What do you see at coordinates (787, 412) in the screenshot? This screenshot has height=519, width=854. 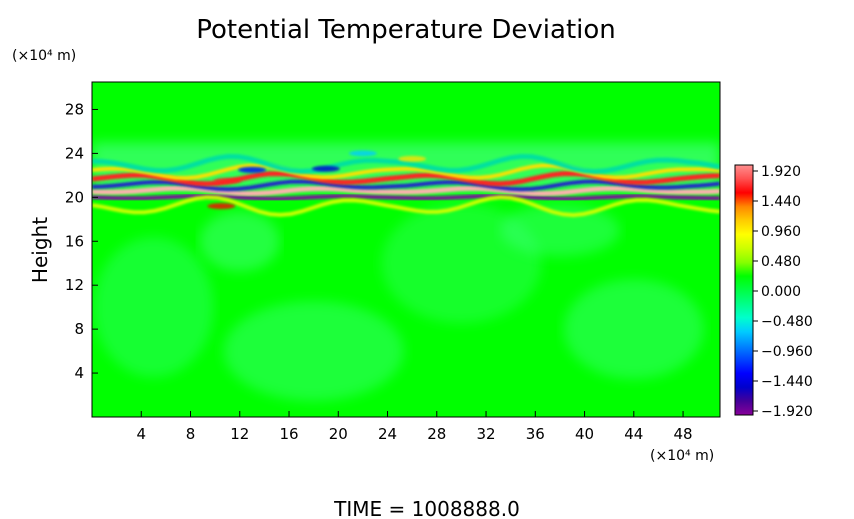 I see `colorbar-label: −1.920` at bounding box center [787, 412].